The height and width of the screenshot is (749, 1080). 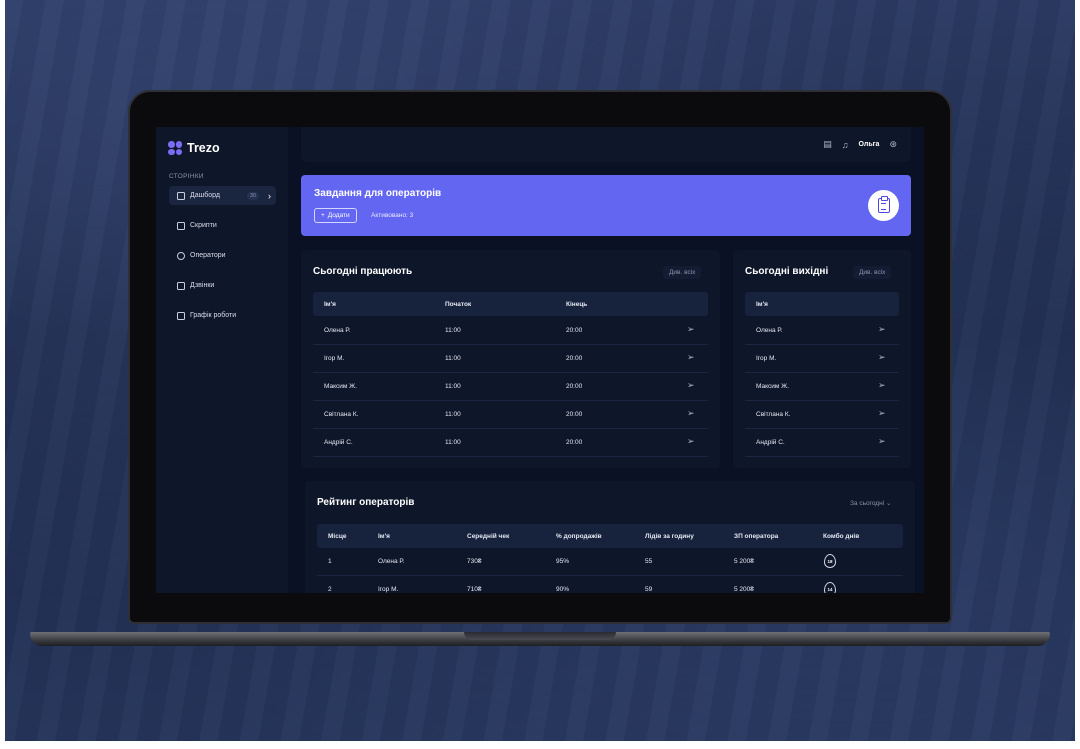 I want to click on card-title: Сьогодні працюють, so click(x=363, y=271).